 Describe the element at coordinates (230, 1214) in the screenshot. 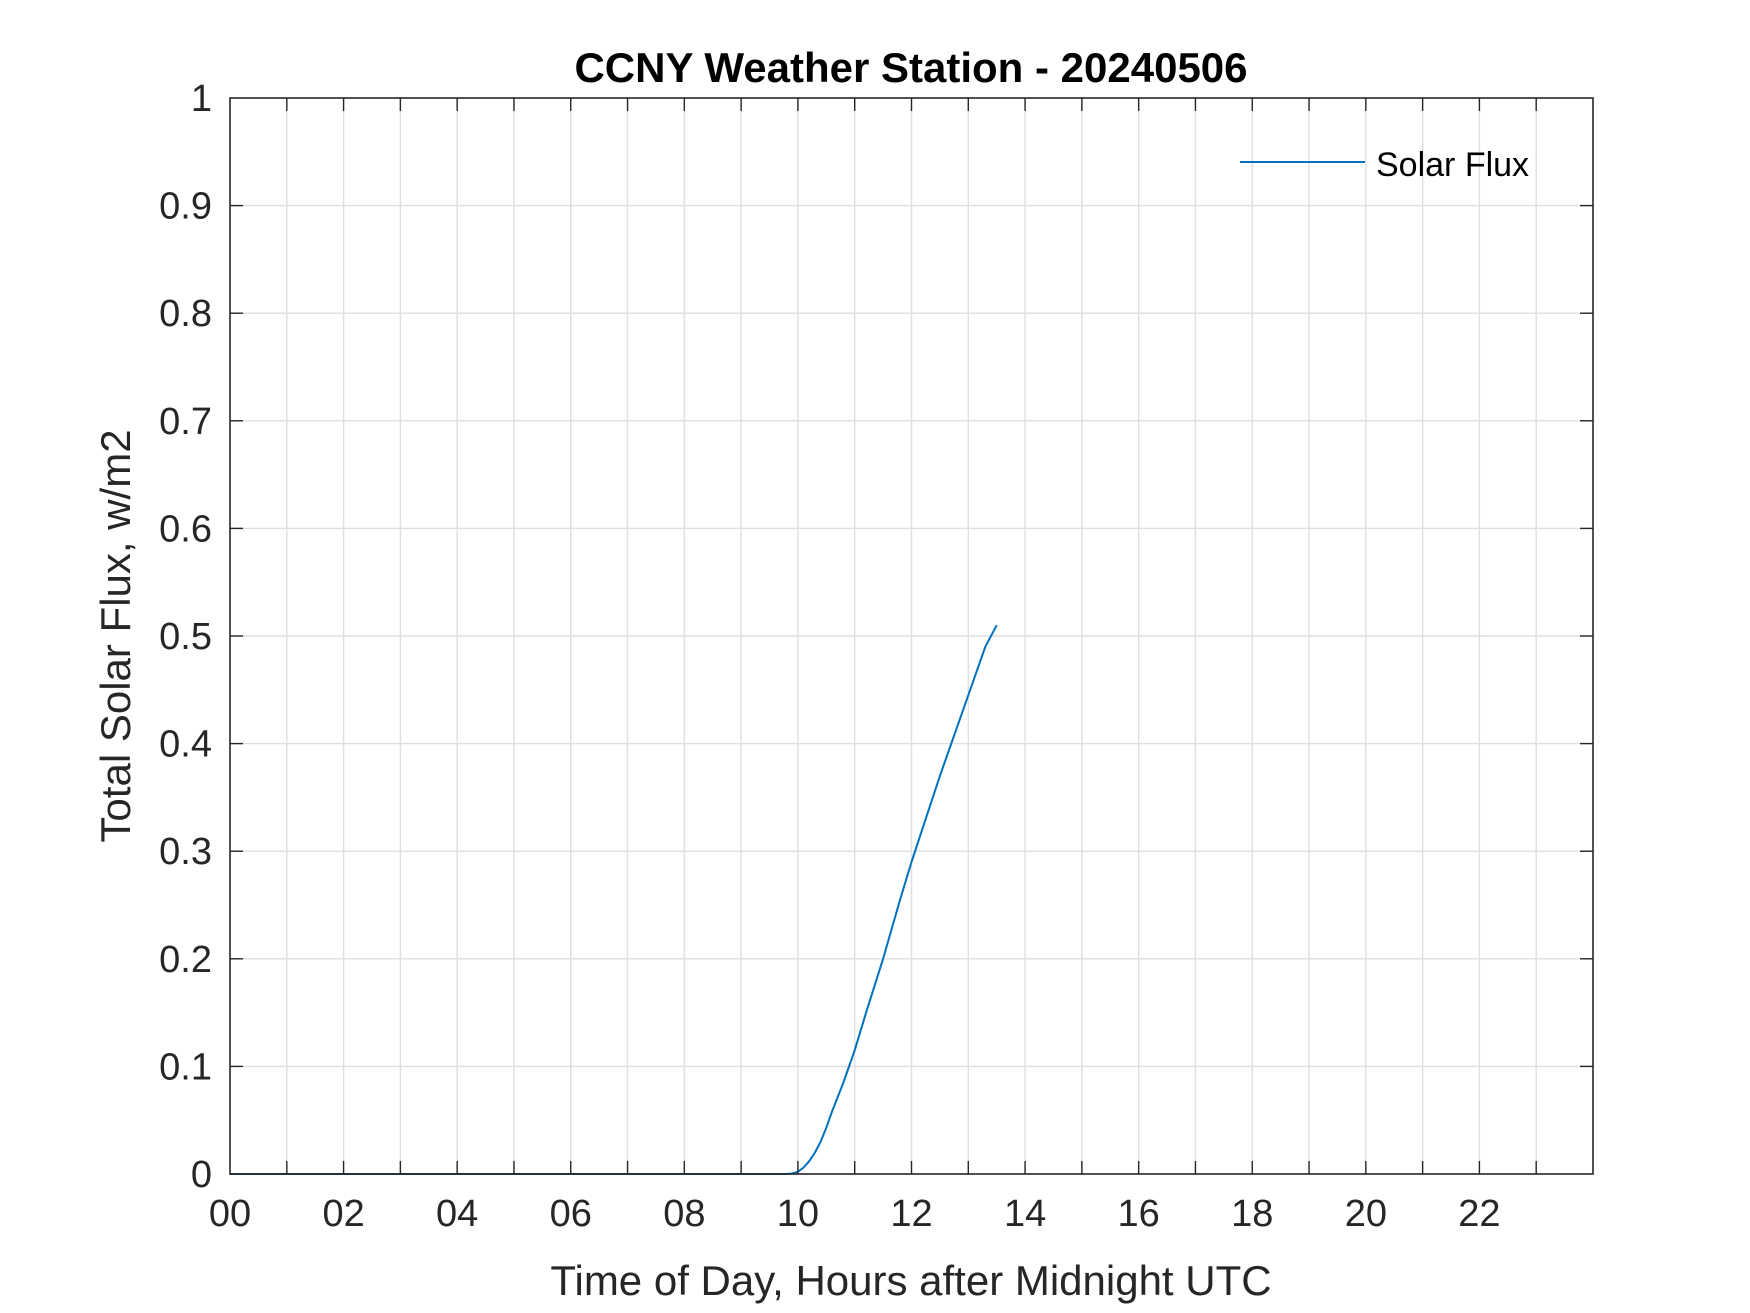

I see `x-tick-label: 00` at that location.